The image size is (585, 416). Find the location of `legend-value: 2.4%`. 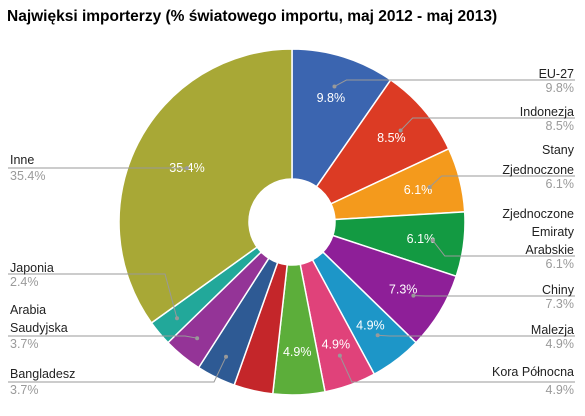

legend-value: 2.4% is located at coordinates (24, 282).